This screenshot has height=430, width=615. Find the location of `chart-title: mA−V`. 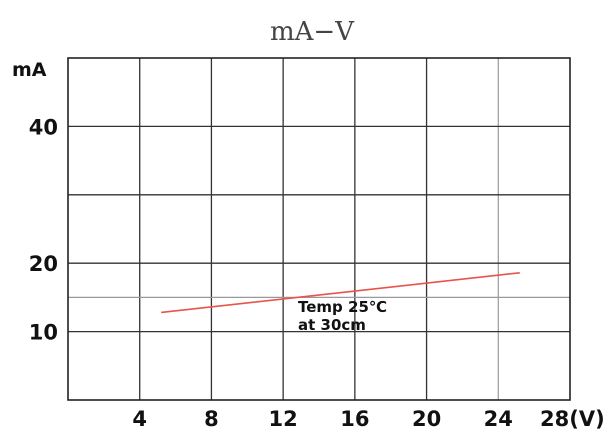

chart-title: mA−V is located at coordinates (312, 32).